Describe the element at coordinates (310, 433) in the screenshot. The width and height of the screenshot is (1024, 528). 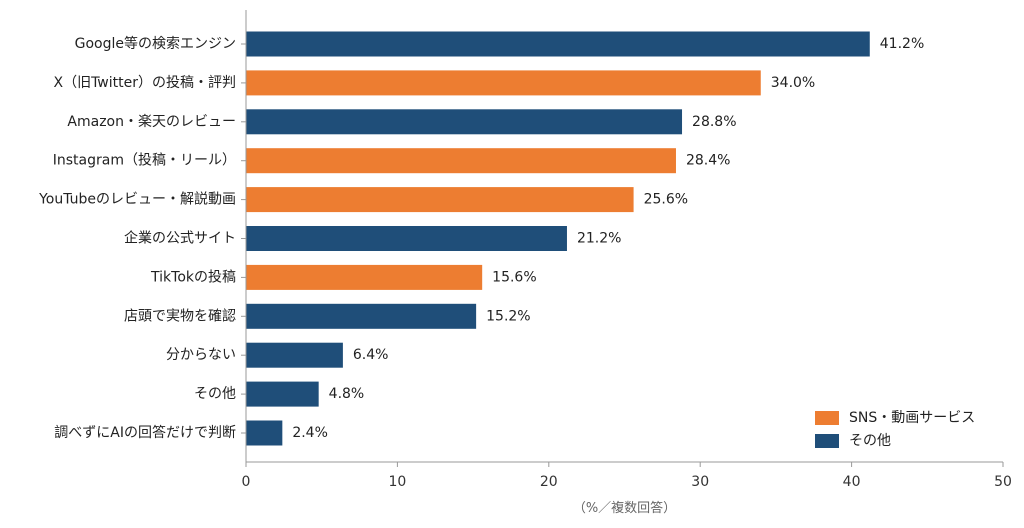
I see `value-label-11: 2.4%` at that location.